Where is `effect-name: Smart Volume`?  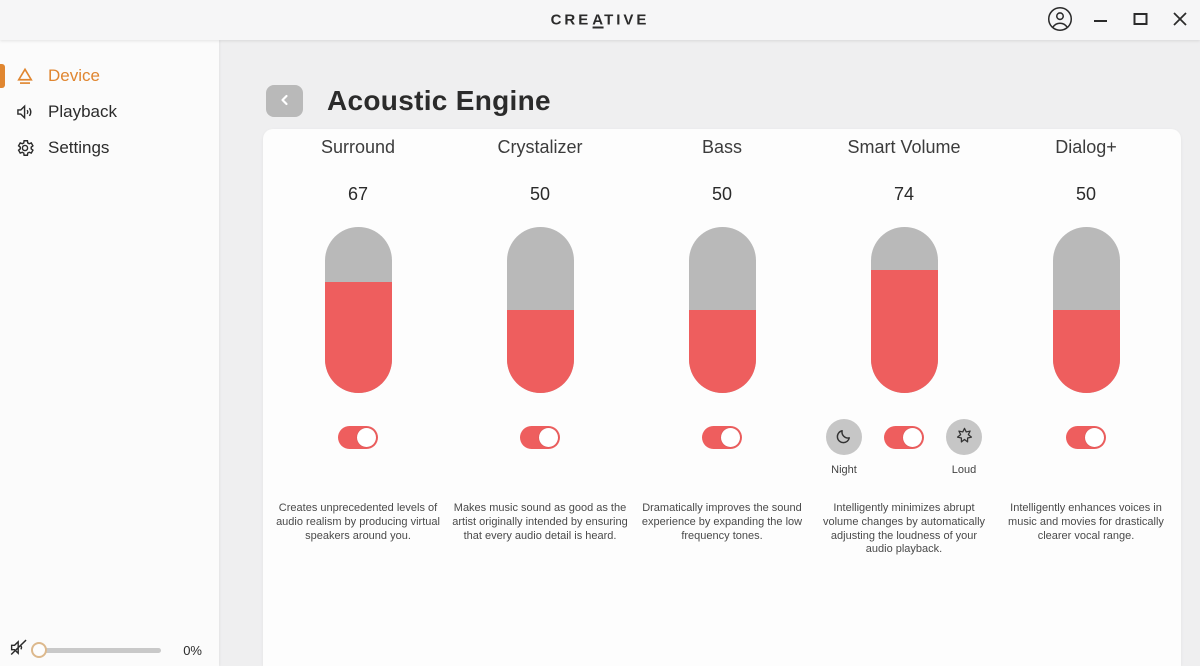
effect-name: Smart Volume is located at coordinates (904, 147).